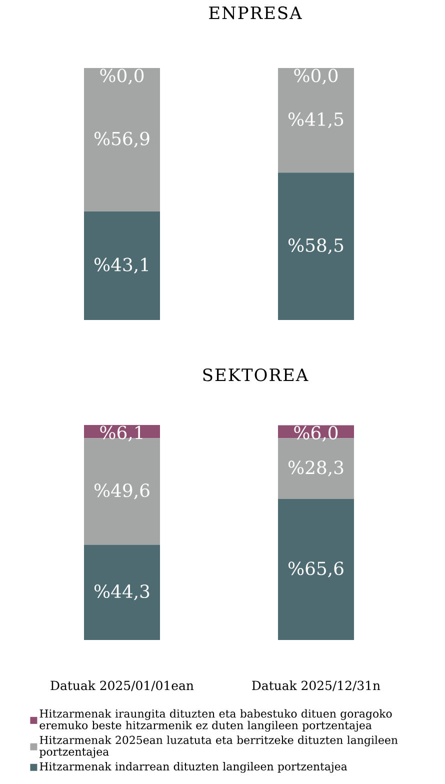  What do you see at coordinates (216, 720) in the screenshot?
I see `legend-label: Hitzarmenak iraungita dituzten eta babestuko dituen goragoko eremuko beste hitzarmenik ez duten langileen portzentajea` at bounding box center [216, 720].